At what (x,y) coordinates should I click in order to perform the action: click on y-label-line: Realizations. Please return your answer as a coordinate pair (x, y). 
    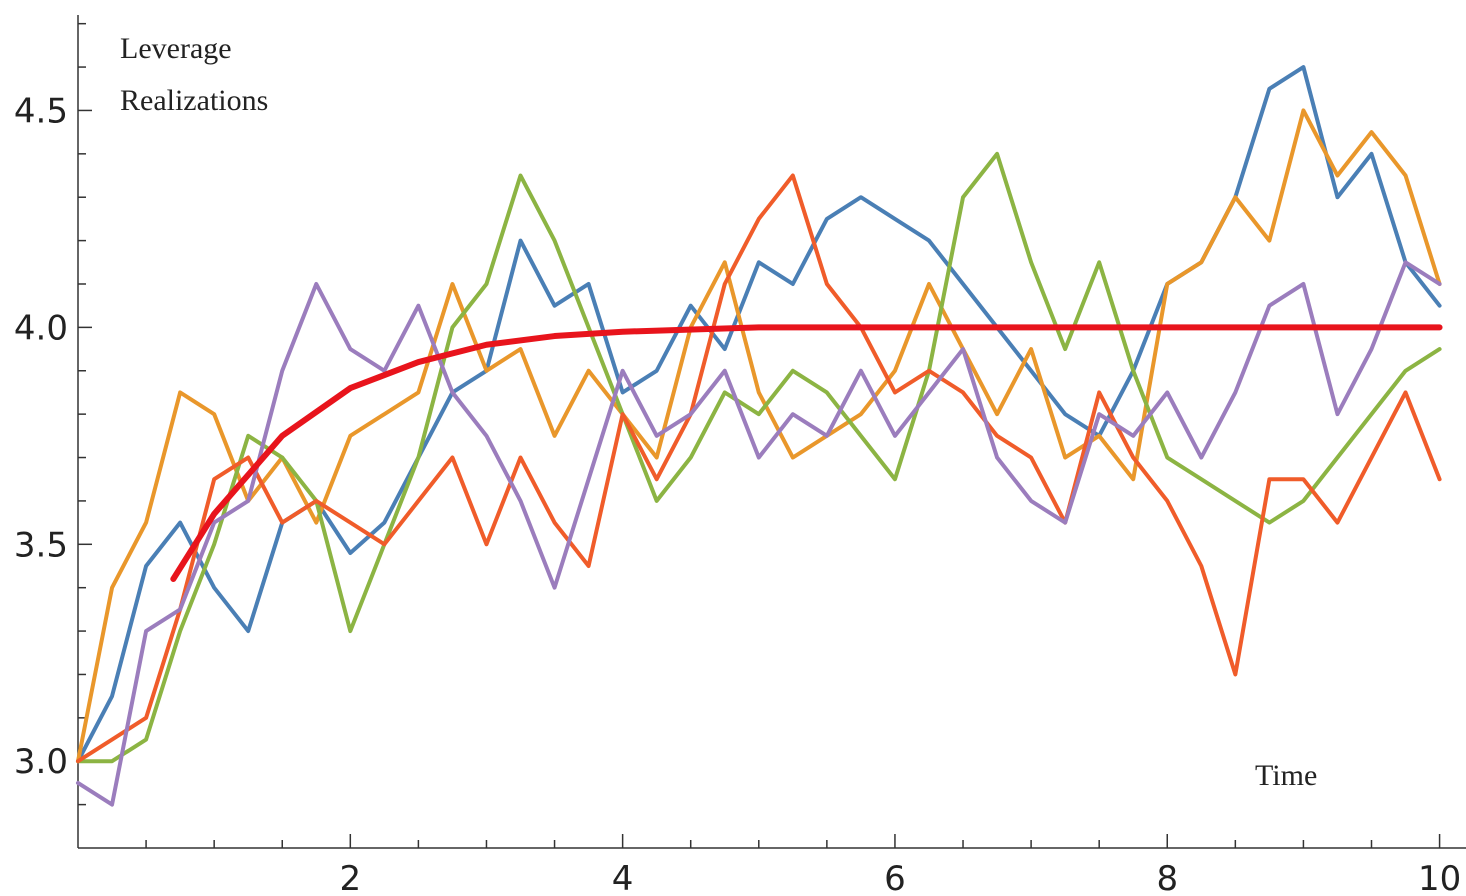
    Looking at the image, I should click on (194, 100).